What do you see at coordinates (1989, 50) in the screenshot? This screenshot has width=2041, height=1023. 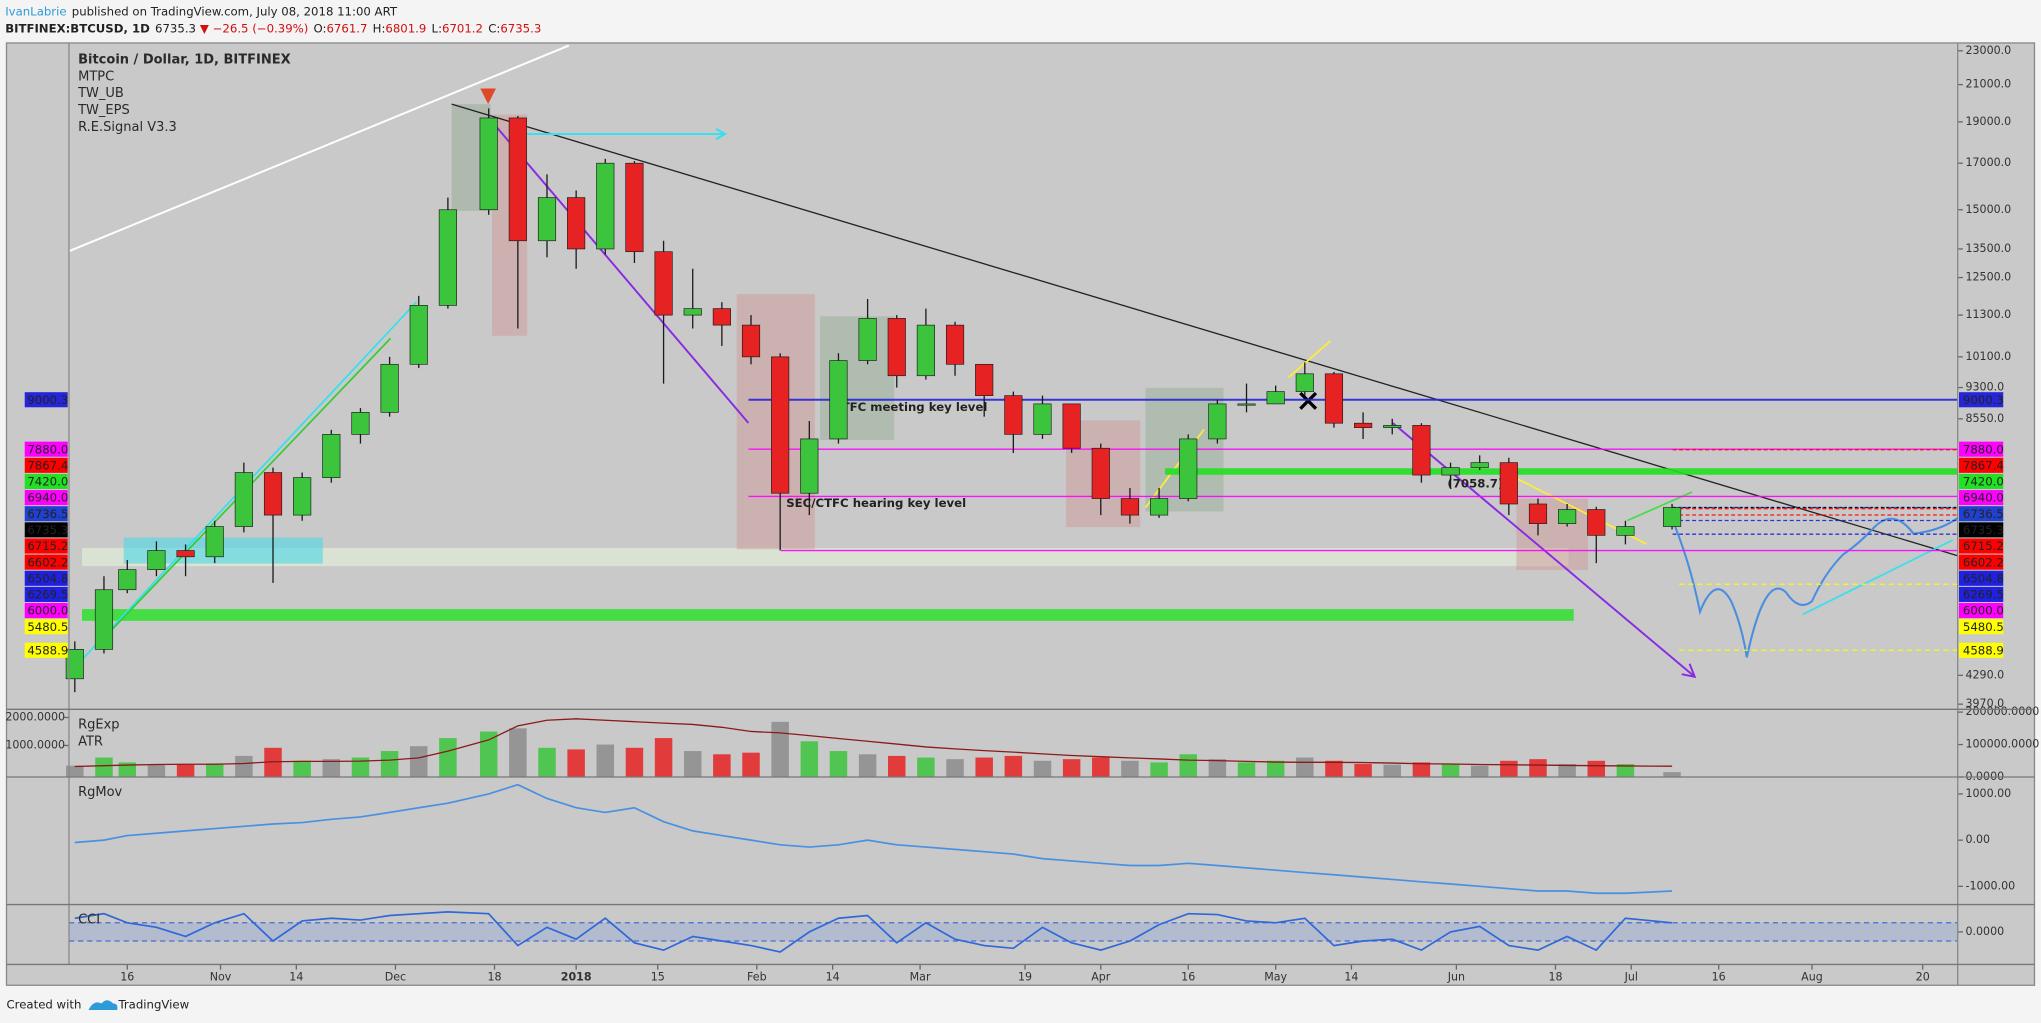 I see `y-tick-label: 23000.0` at bounding box center [1989, 50].